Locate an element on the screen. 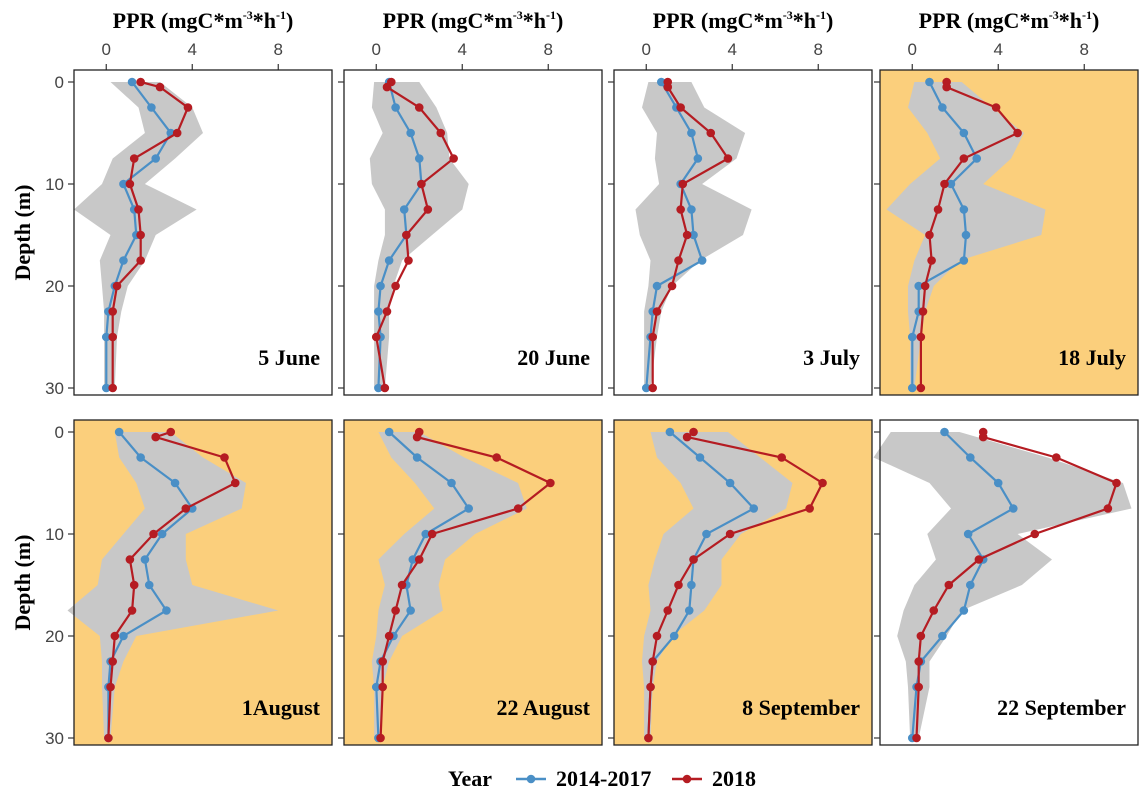  panel-date-label: 3 July is located at coordinates (831, 357).